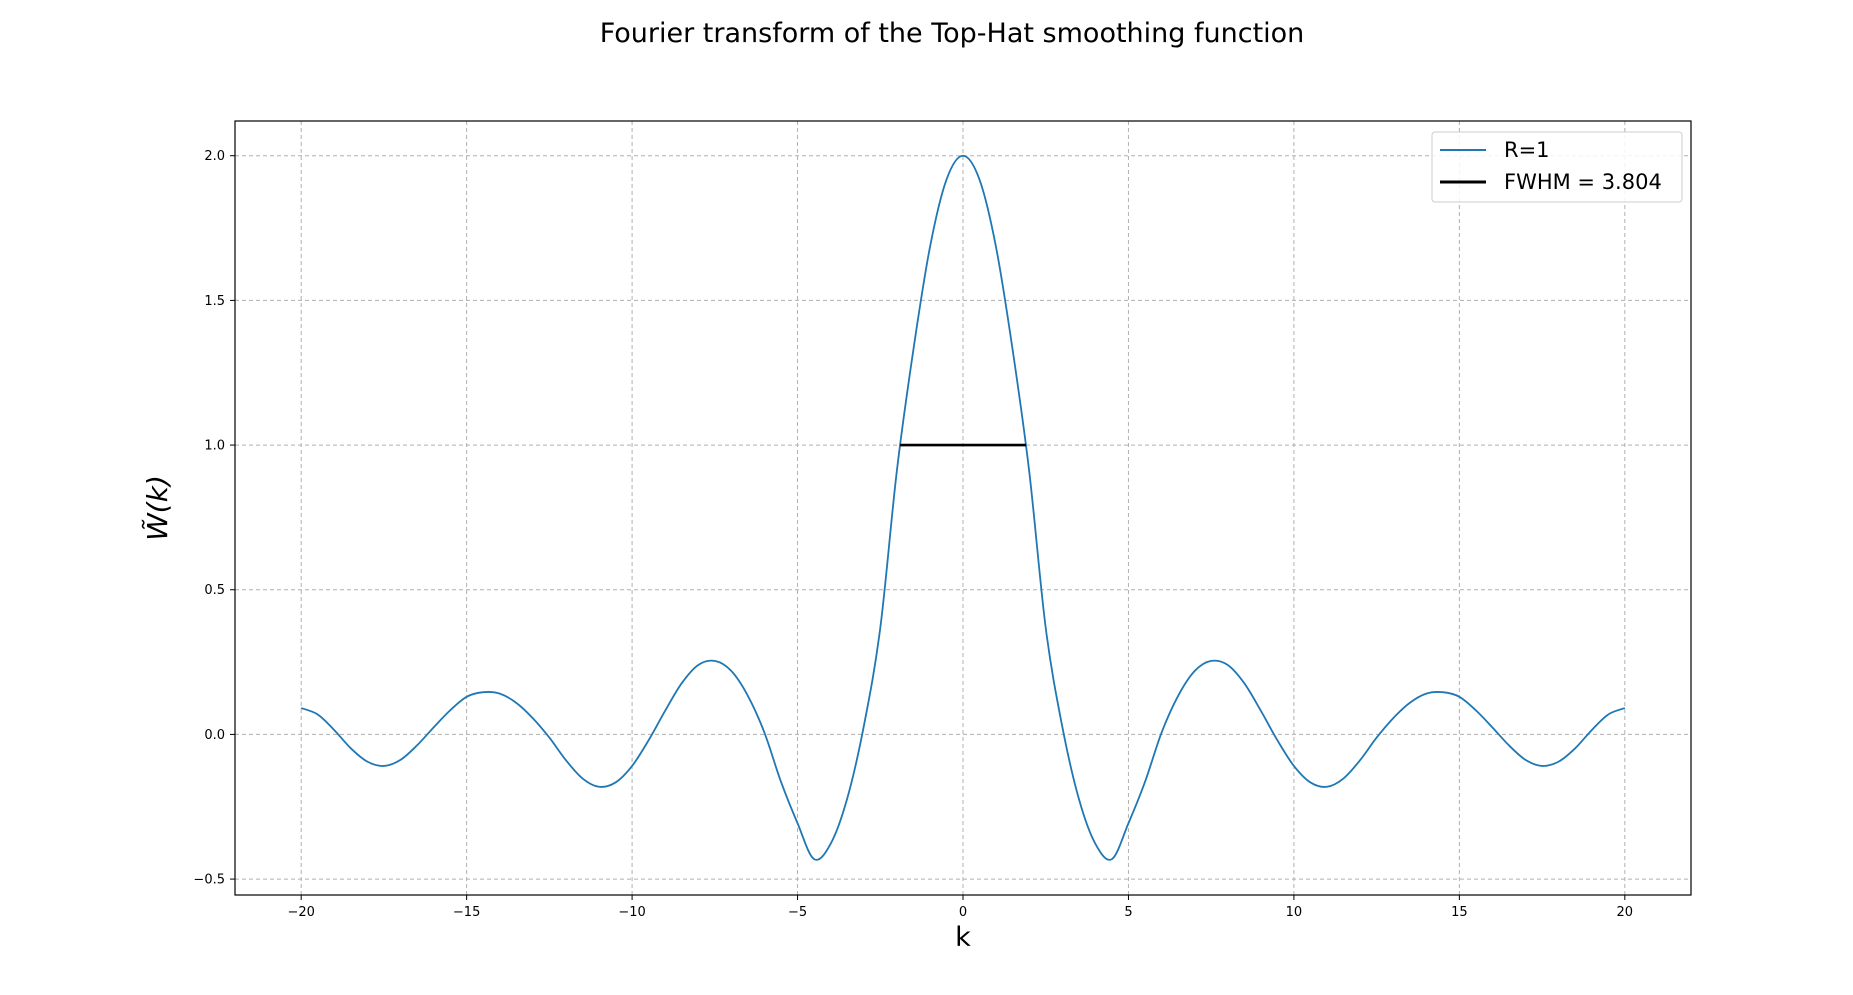 Image resolution: width=1853 pixels, height=995 pixels. What do you see at coordinates (1527, 150) in the screenshot?
I see `legend-label-r1: R=1` at bounding box center [1527, 150].